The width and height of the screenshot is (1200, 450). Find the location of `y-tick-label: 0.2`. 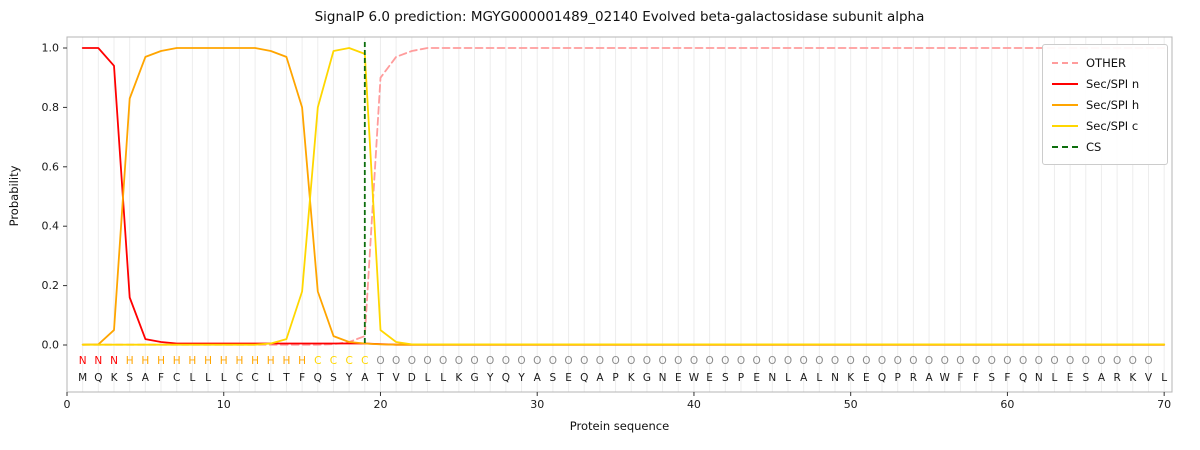

y-tick-label: 0.2 is located at coordinates (51, 285).